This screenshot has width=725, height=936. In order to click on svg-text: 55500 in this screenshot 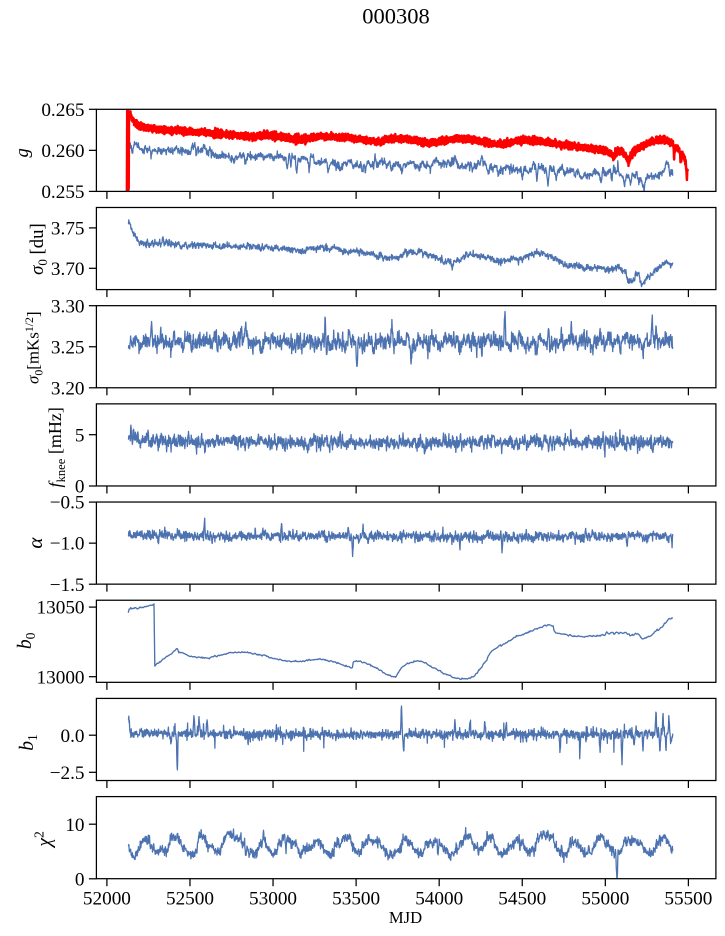, I will do `click(688, 898)`.